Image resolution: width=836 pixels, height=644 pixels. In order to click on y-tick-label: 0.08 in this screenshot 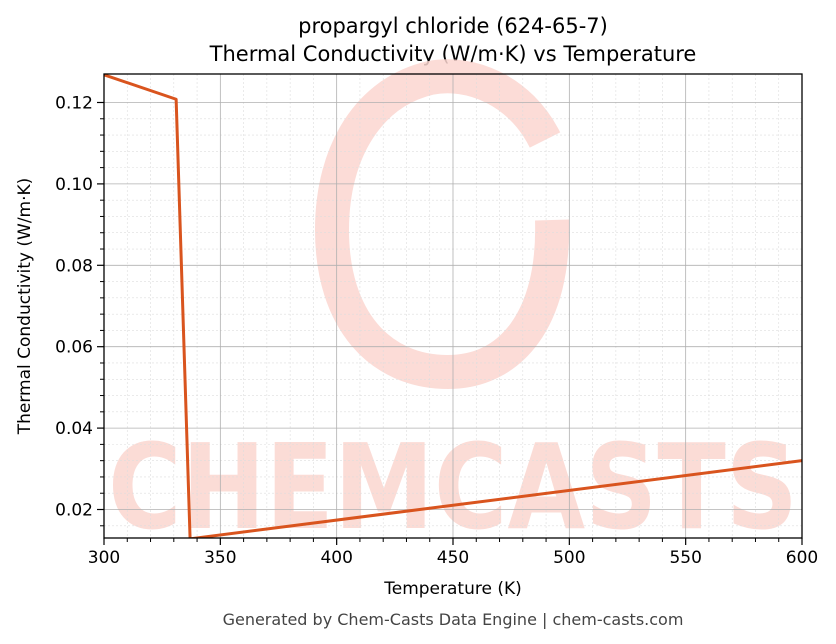, I will do `click(74, 266)`.